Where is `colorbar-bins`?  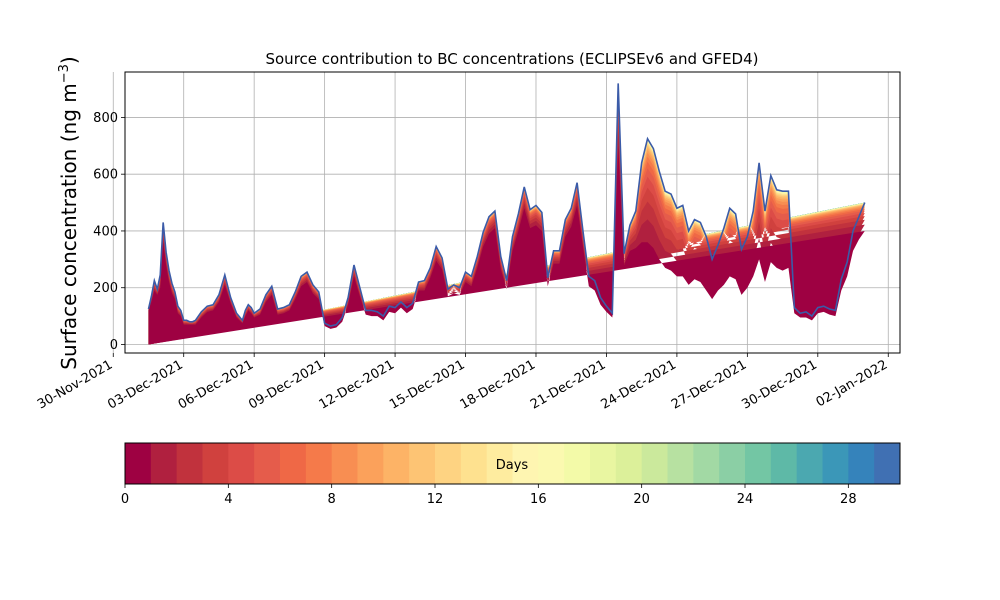
colorbar-bins is located at coordinates (513, 463).